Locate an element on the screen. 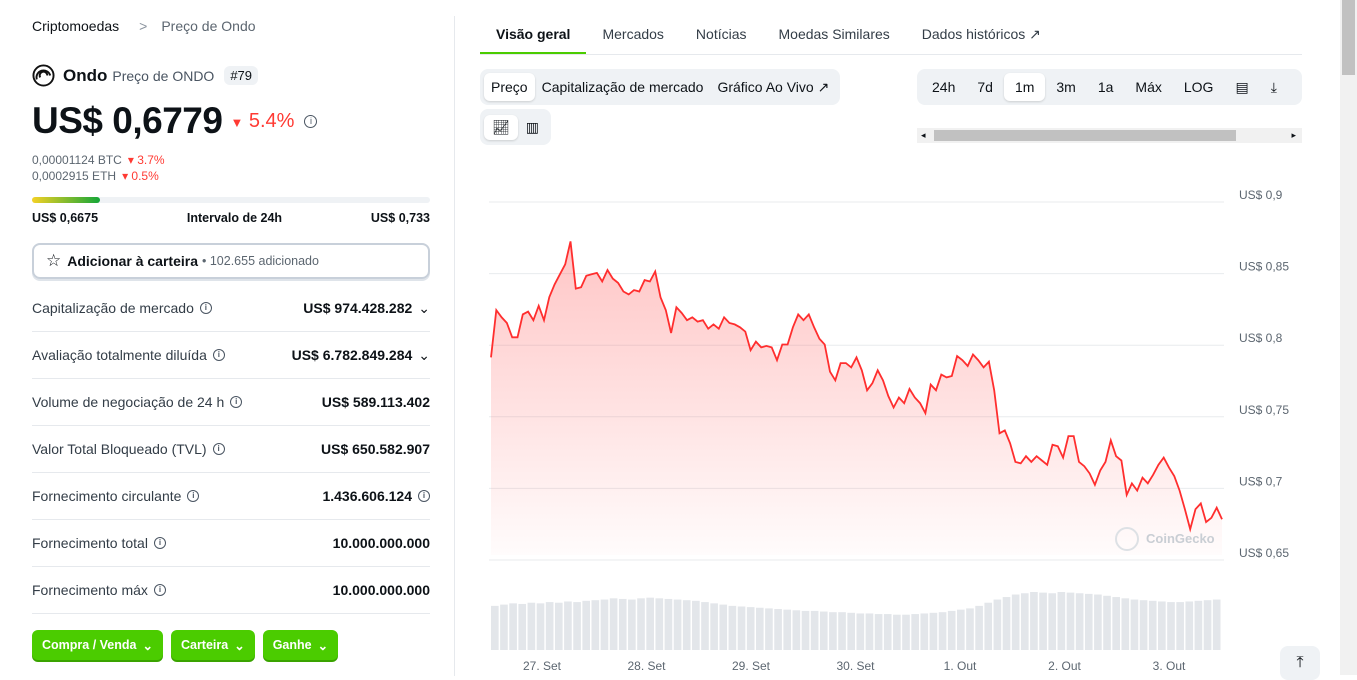 This screenshot has width=1357, height=680. line-chart-icon: 📈︎ is located at coordinates (501, 127).